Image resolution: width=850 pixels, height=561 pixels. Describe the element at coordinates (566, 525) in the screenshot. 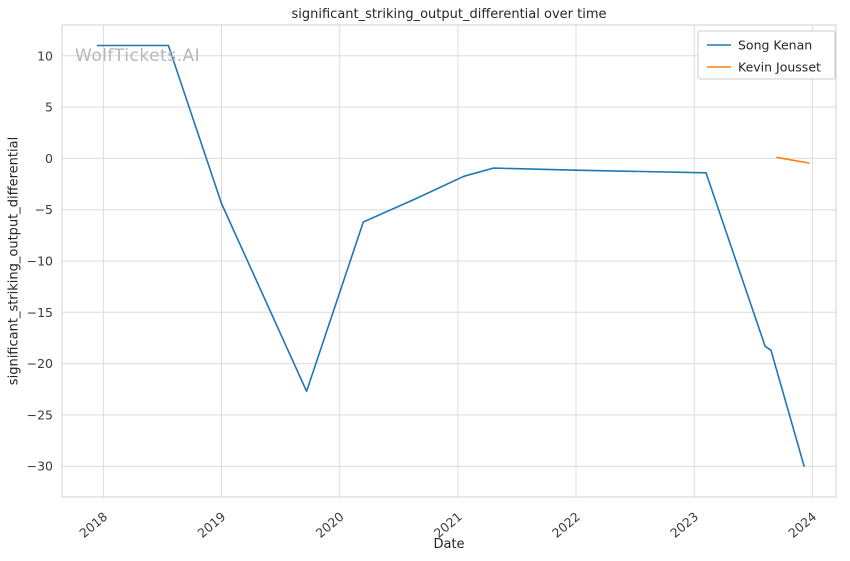

I see `x-tick-label: 2022` at that location.